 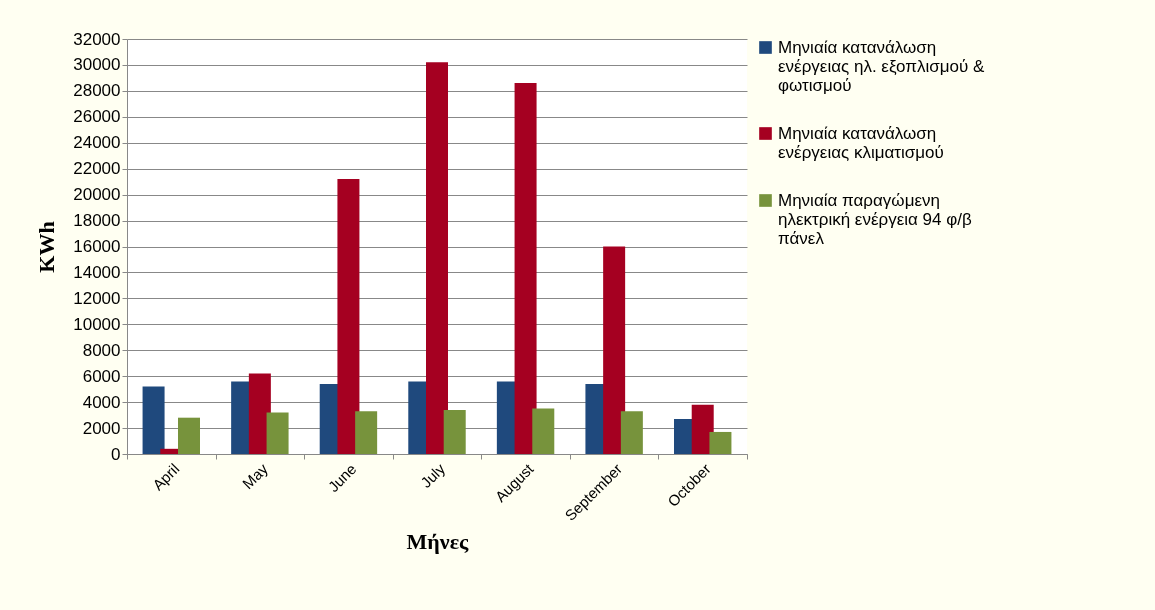 What do you see at coordinates (882, 66) in the screenshot?
I see `legend-label: Μηνιαία κατανάλωση ενέργειας ηλ. εξοπλισμού & φωτισμού` at bounding box center [882, 66].